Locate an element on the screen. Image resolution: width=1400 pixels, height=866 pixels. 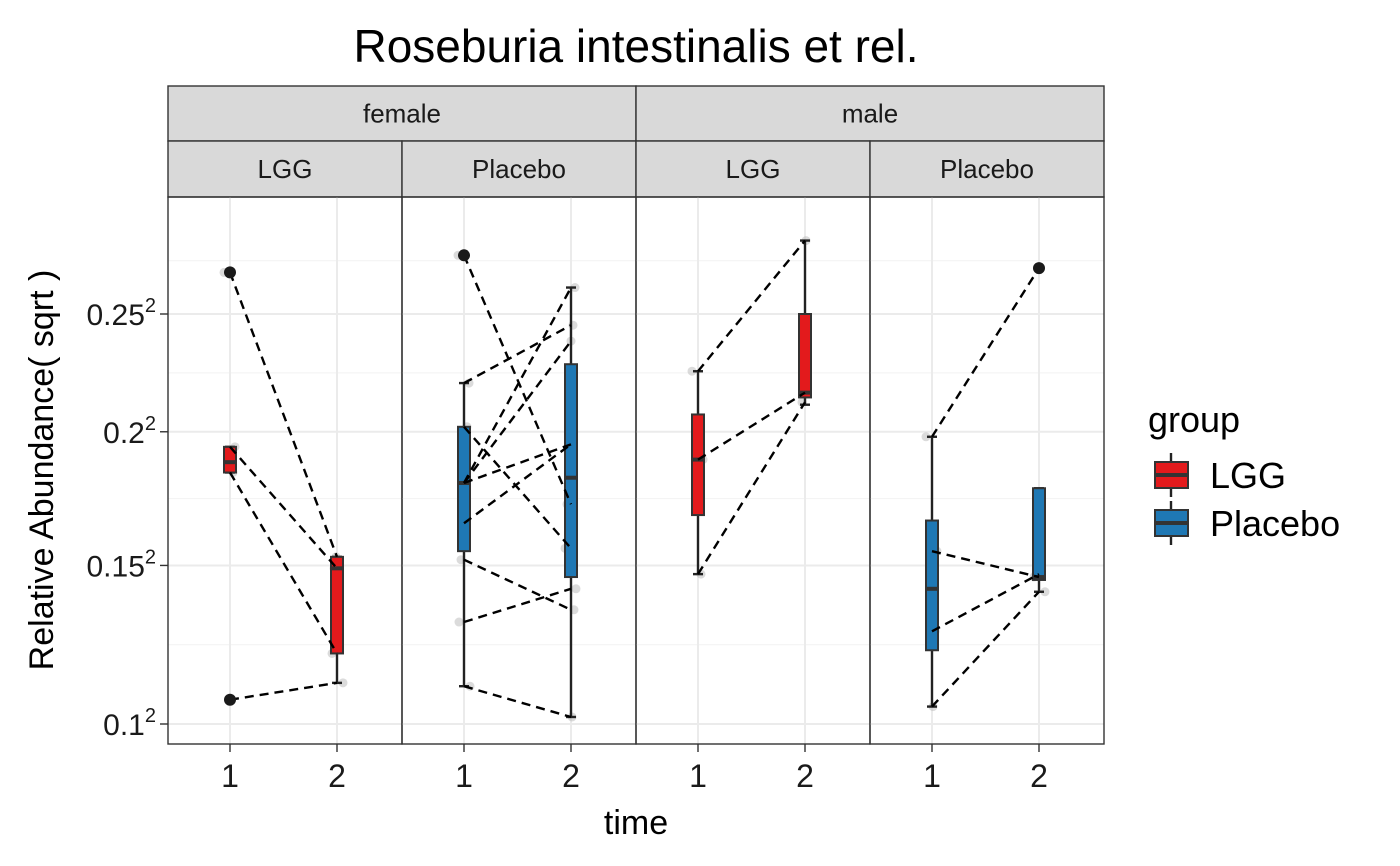
y-tick-label: 0.12 is located at coordinates (129, 723).